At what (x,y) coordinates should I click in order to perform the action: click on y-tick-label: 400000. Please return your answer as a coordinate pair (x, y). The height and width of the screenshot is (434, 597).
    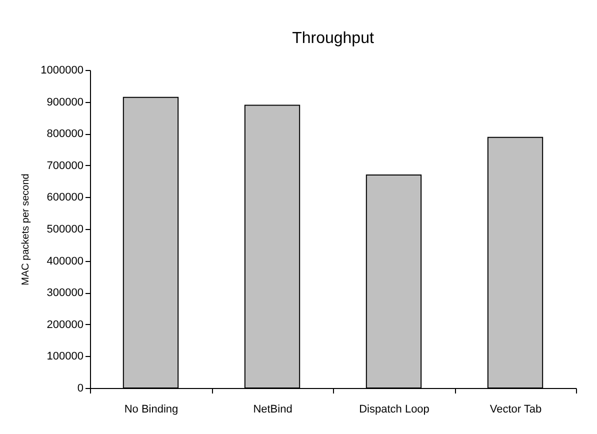
    Looking at the image, I should click on (65, 261).